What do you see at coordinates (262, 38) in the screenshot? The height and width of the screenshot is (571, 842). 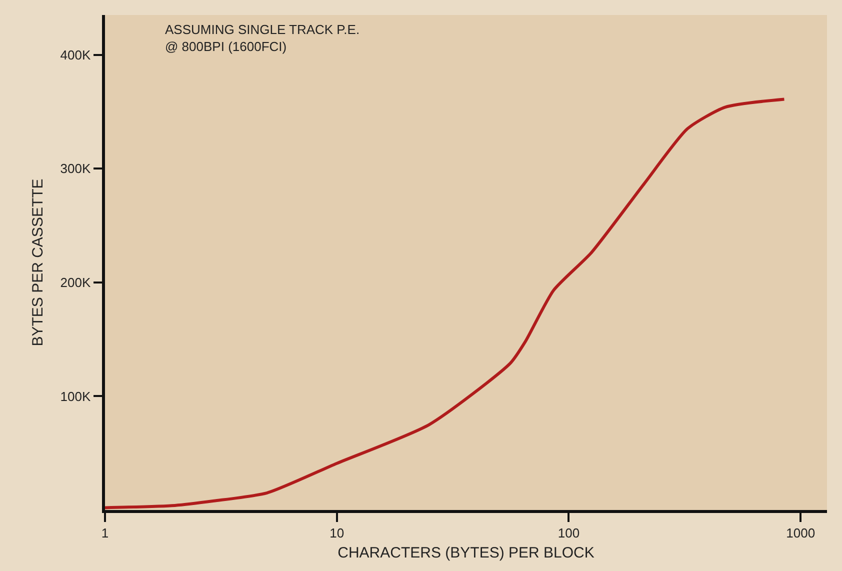 I see `annotation: ASSUMING SINGLE TRACK P.E. @ 800BPI (1600FCI)` at bounding box center [262, 38].